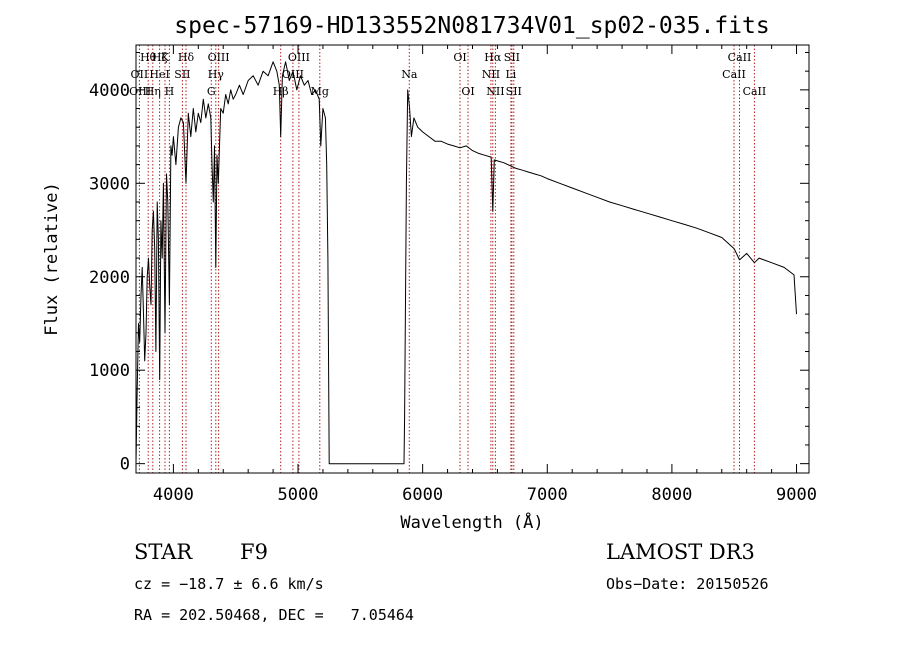 This screenshot has height=654, width=900. I want to click on line-label-22: NII, so click(491, 74).